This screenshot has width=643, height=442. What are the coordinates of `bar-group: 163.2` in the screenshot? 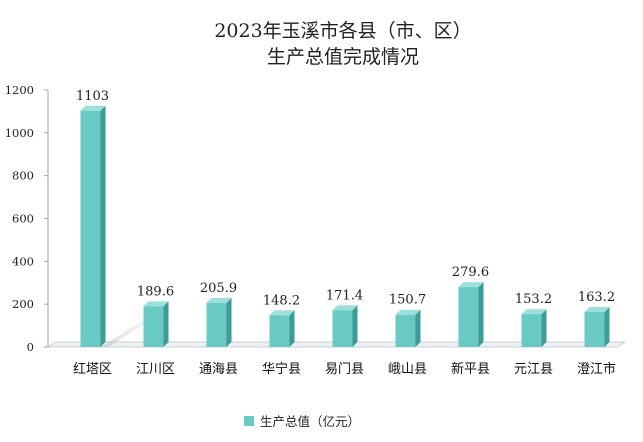 It's located at (596, 318).